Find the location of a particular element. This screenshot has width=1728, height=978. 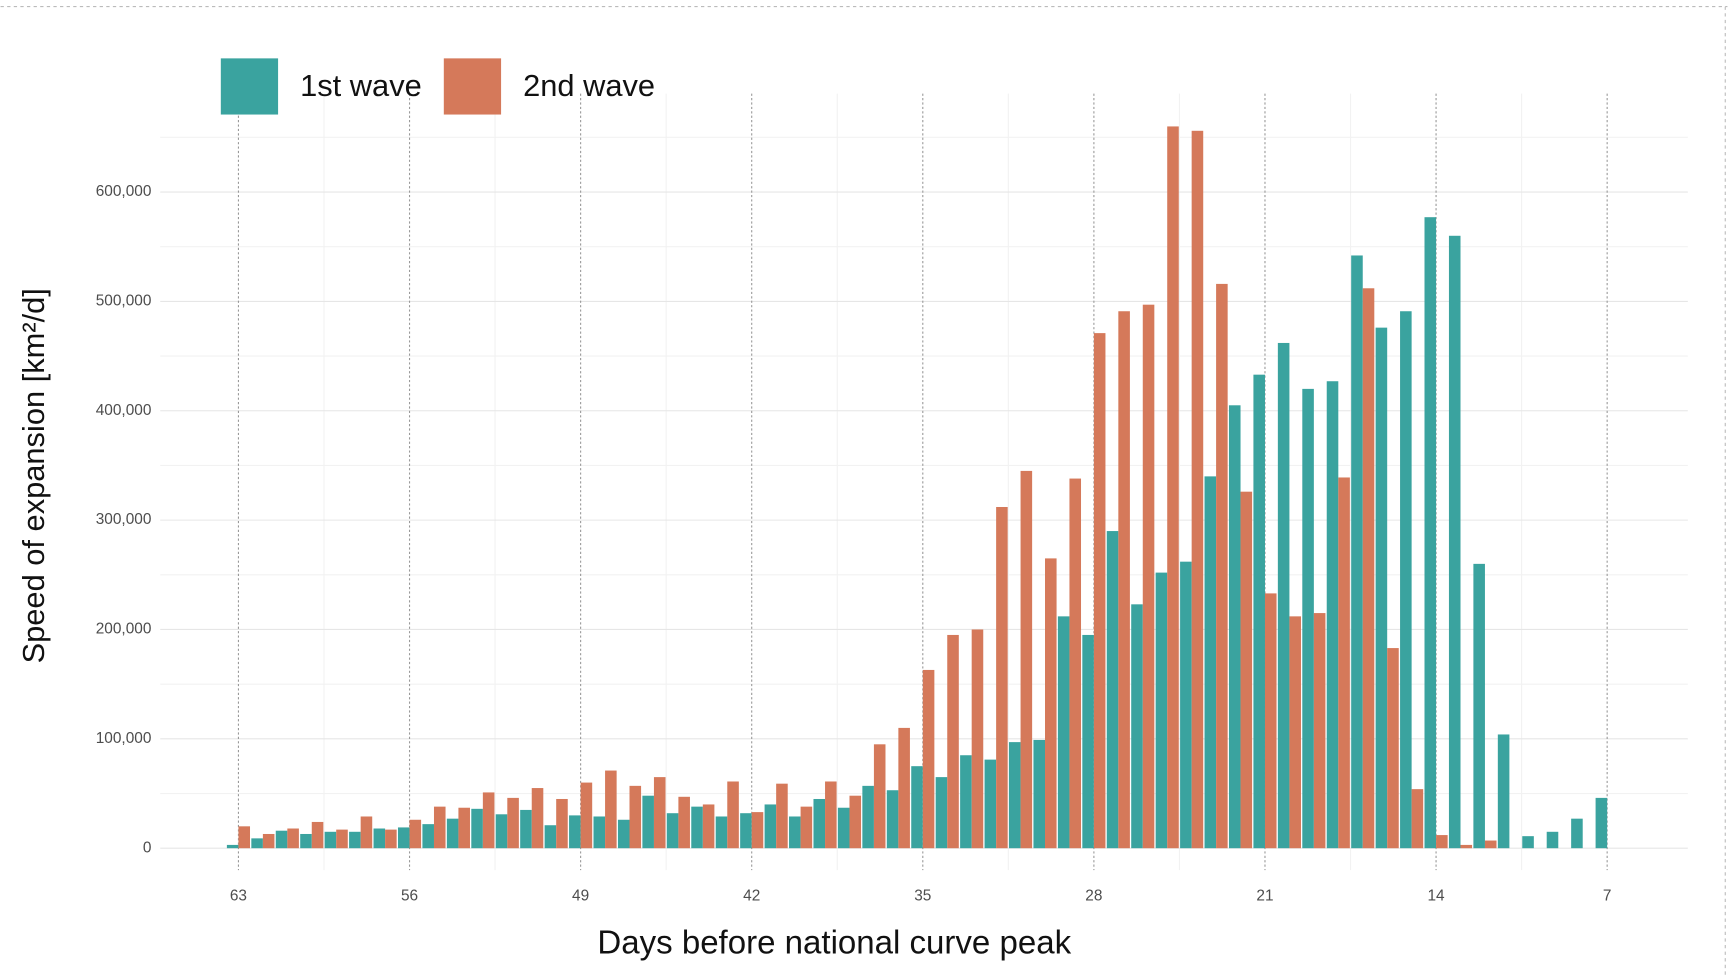

x-tick-label: 28 is located at coordinates (1093, 896).